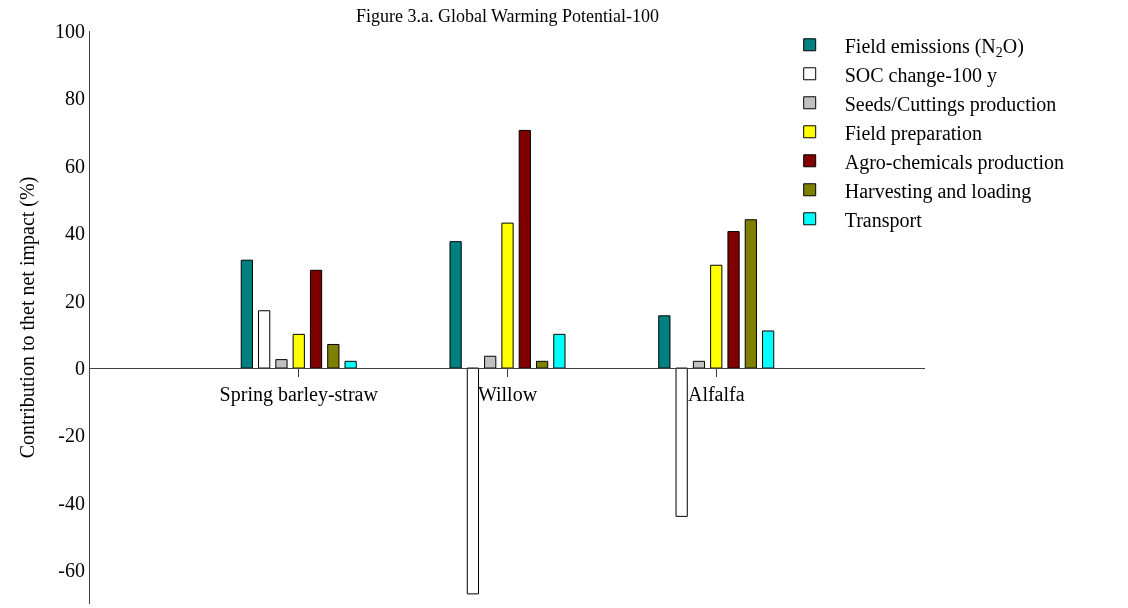  I want to click on y-tick-label: -60, so click(71, 570).